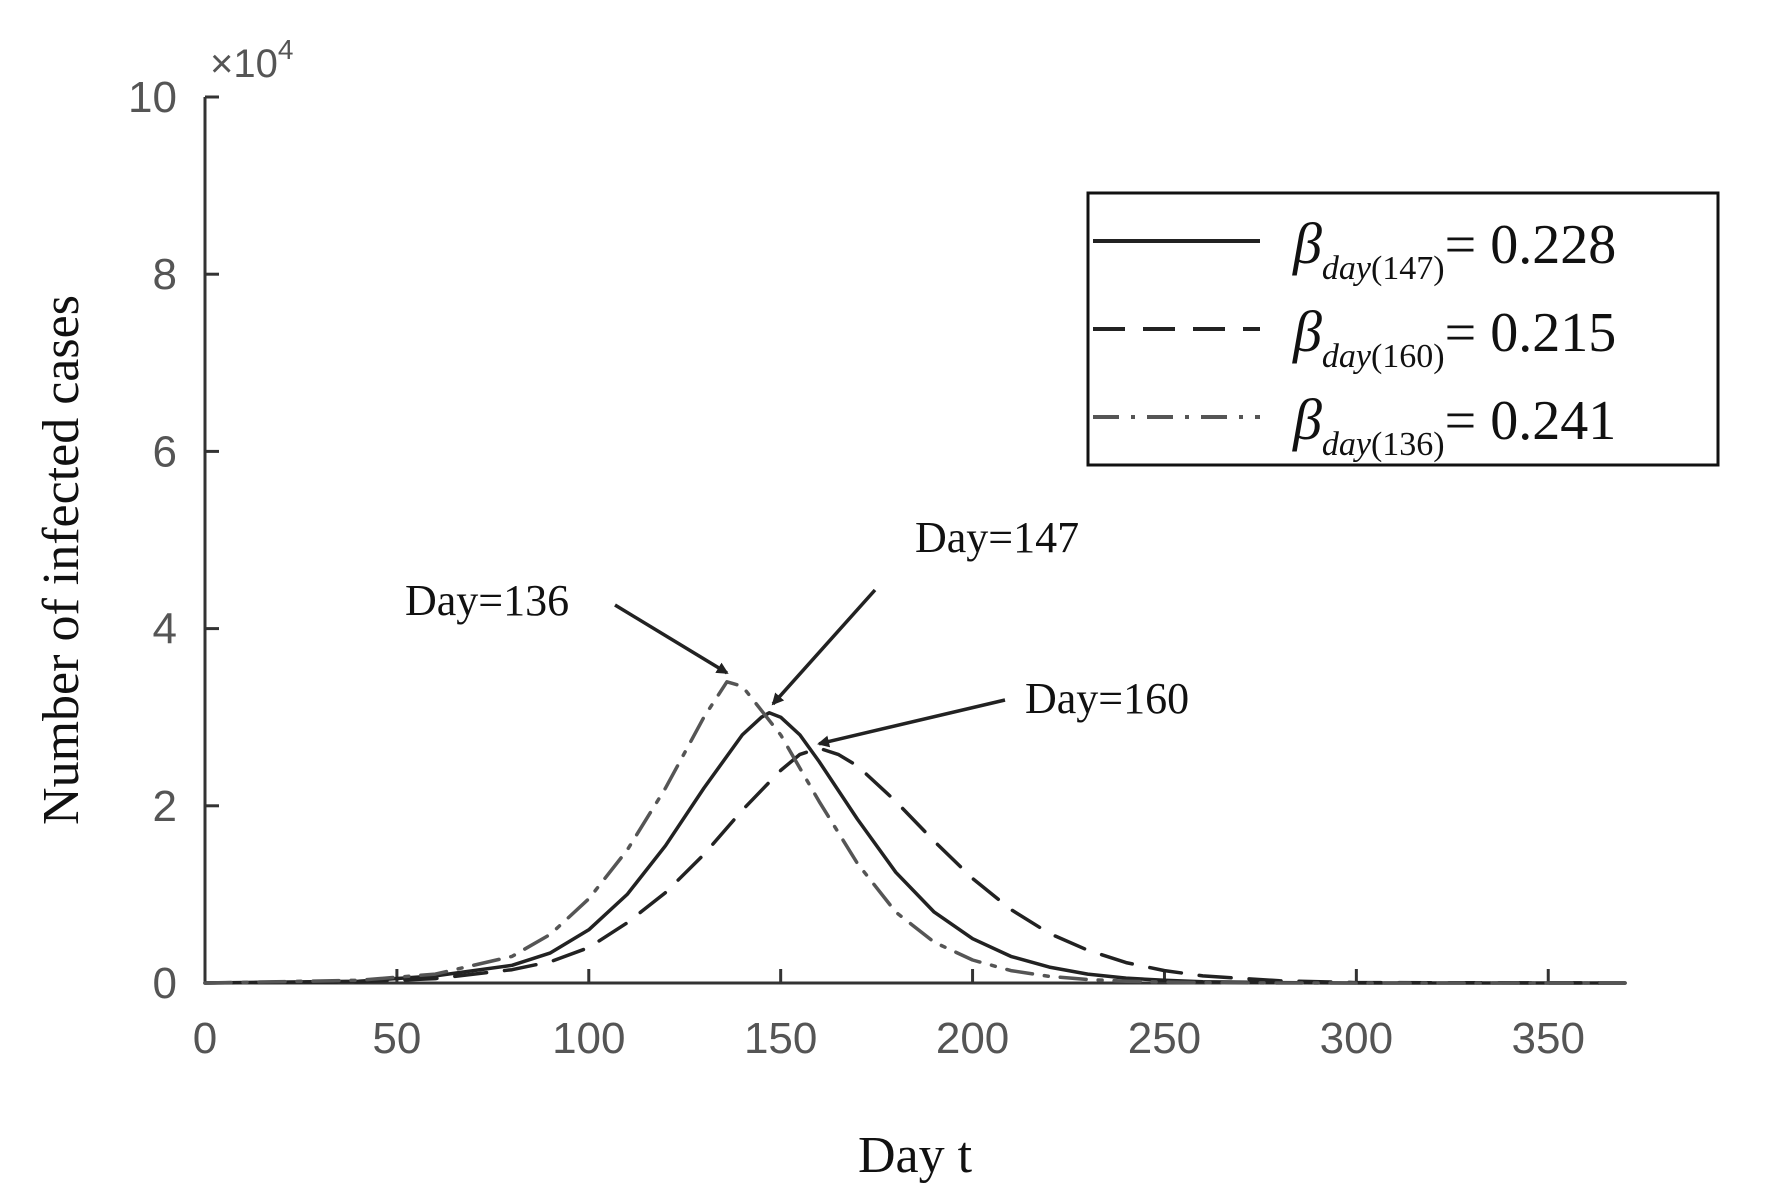 Image resolution: width=1768 pixels, height=1202 pixels. Describe the element at coordinates (205, 1038) in the screenshot. I see `x-tick-label: 0` at that location.